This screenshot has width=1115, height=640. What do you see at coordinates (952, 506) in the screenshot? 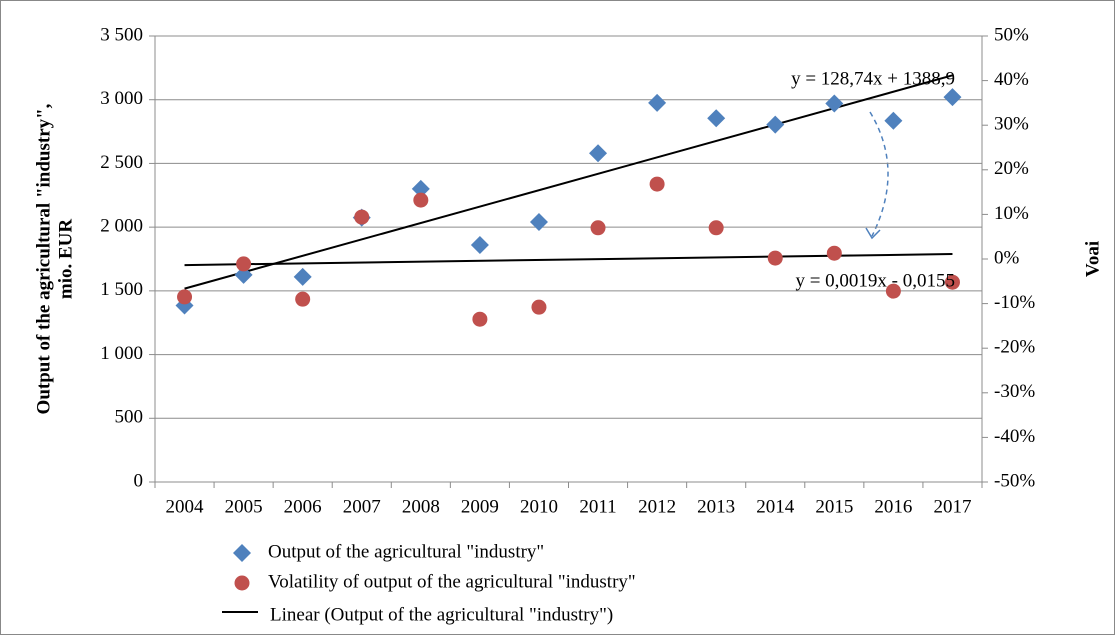
I see `x-tick-label: 2017` at bounding box center [952, 506].